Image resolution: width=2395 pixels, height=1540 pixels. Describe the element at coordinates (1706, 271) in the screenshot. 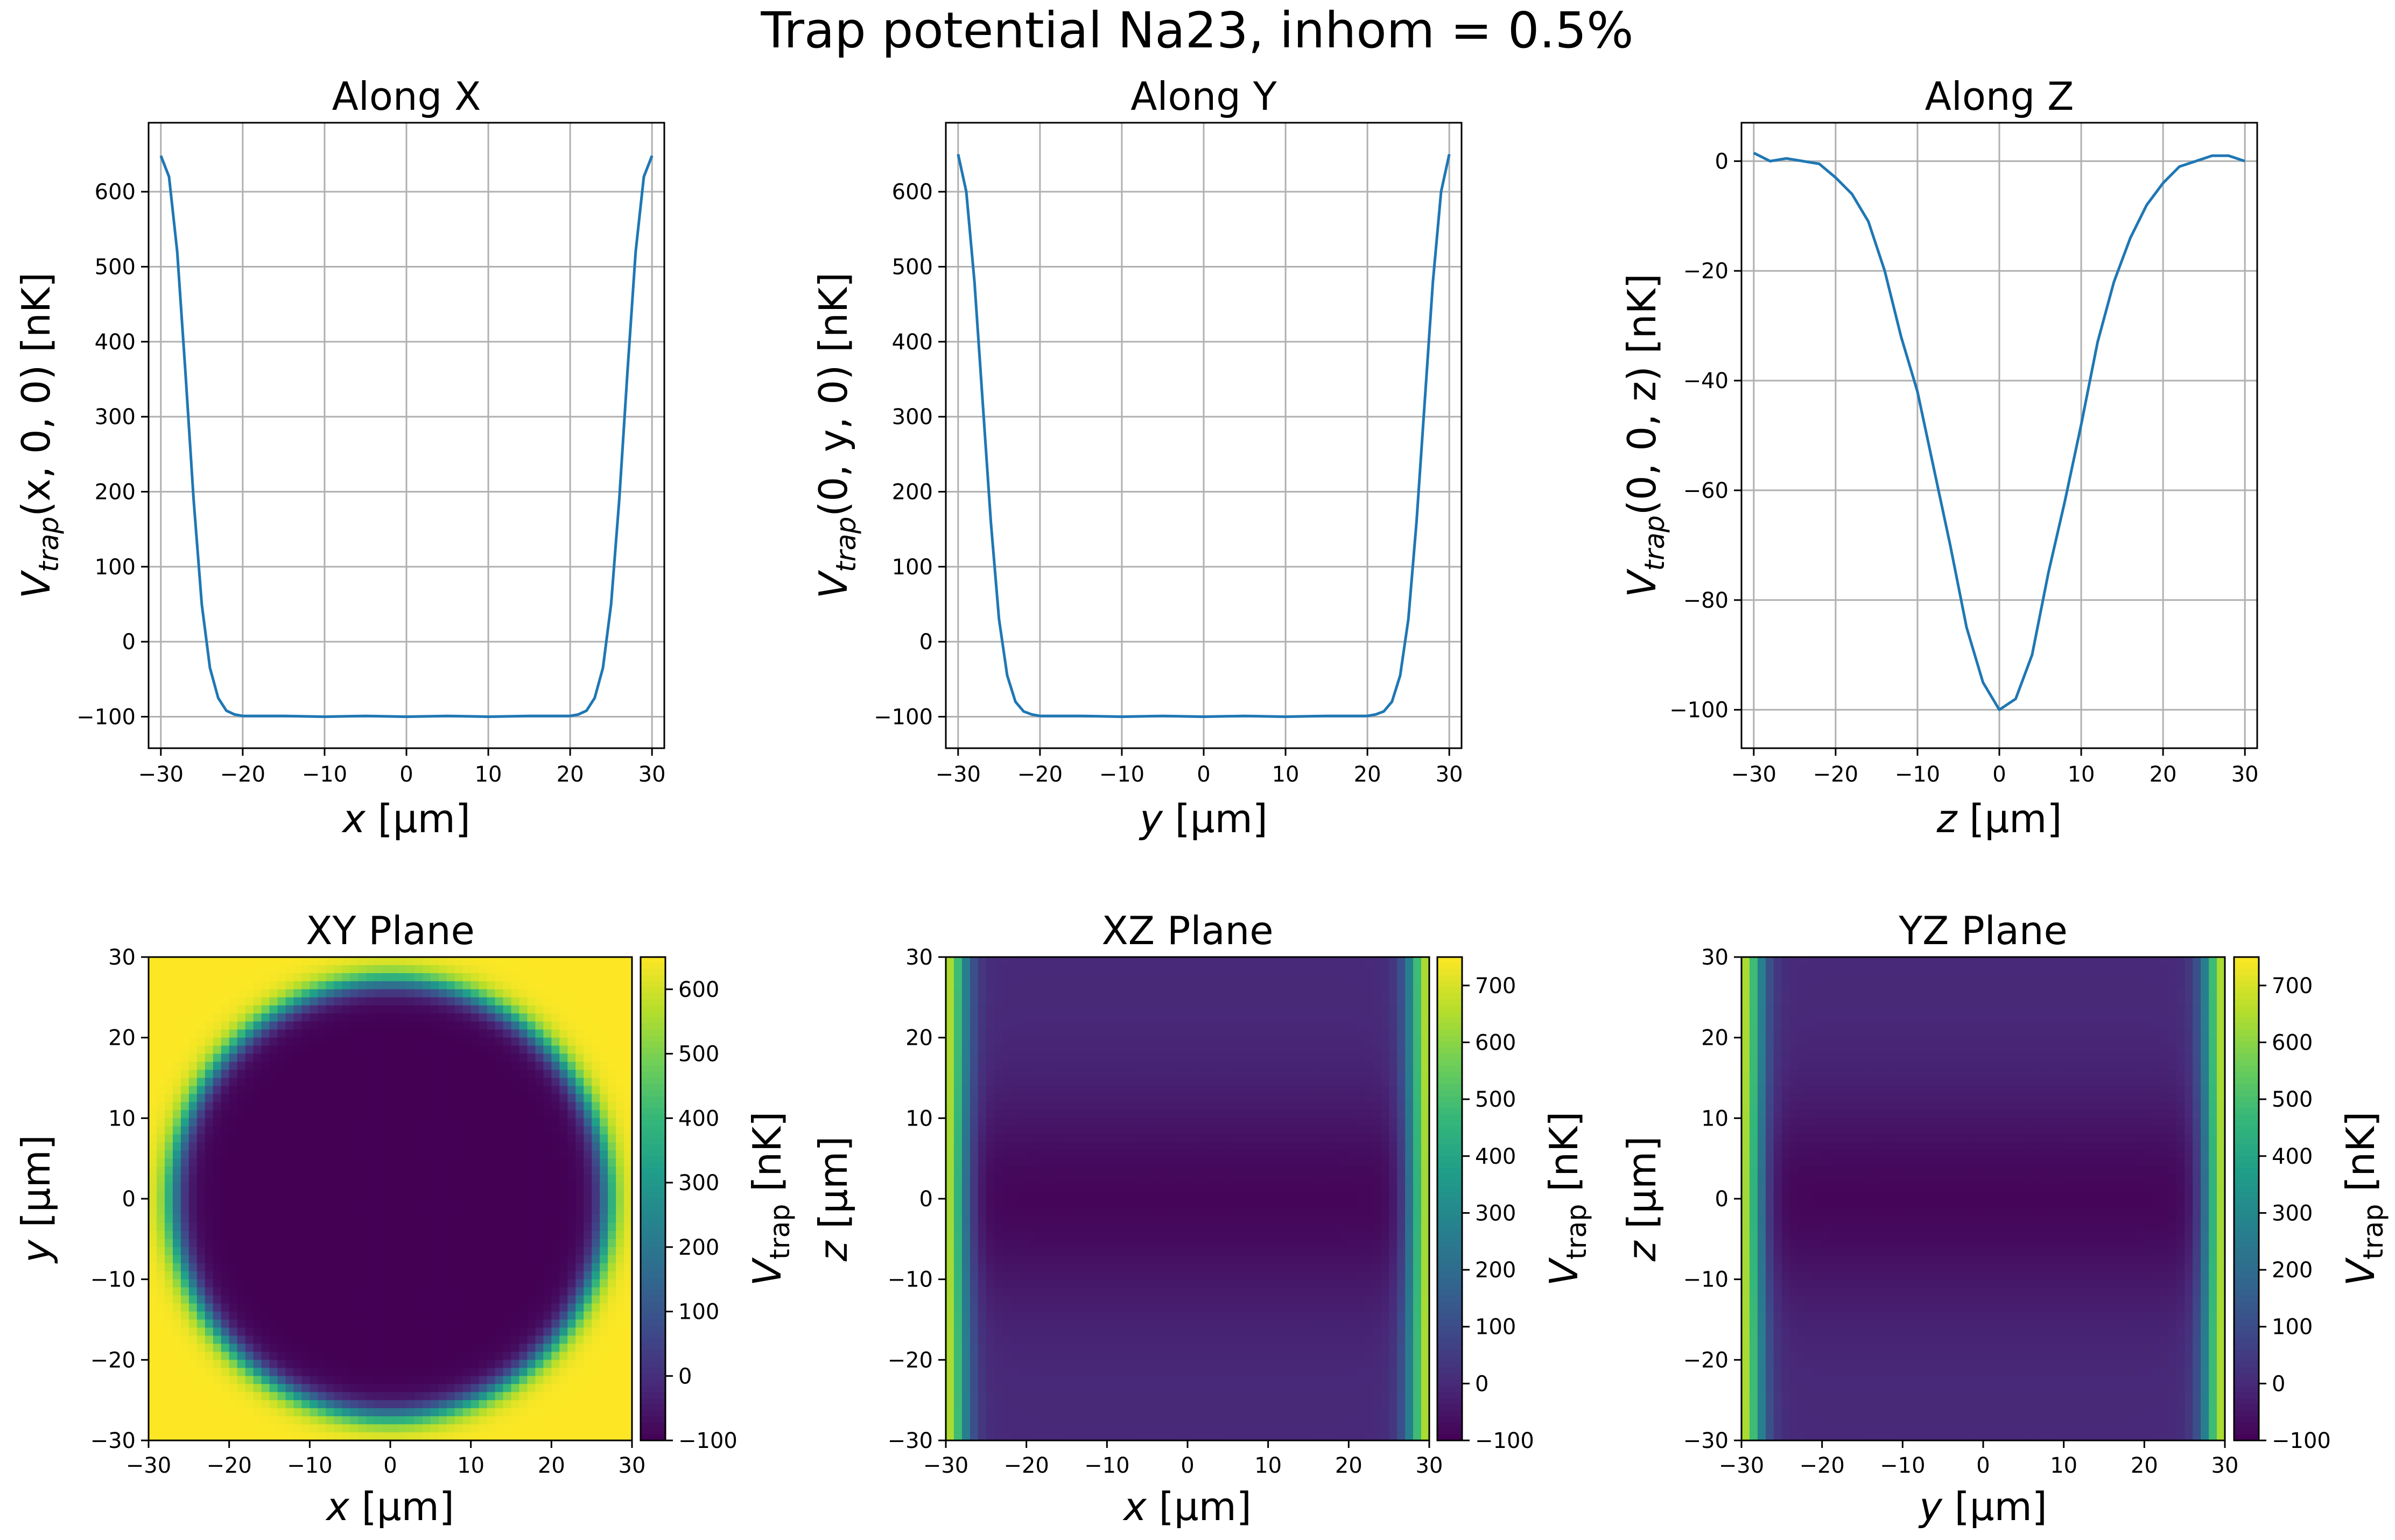

I see `y-tick-label: −20` at that location.